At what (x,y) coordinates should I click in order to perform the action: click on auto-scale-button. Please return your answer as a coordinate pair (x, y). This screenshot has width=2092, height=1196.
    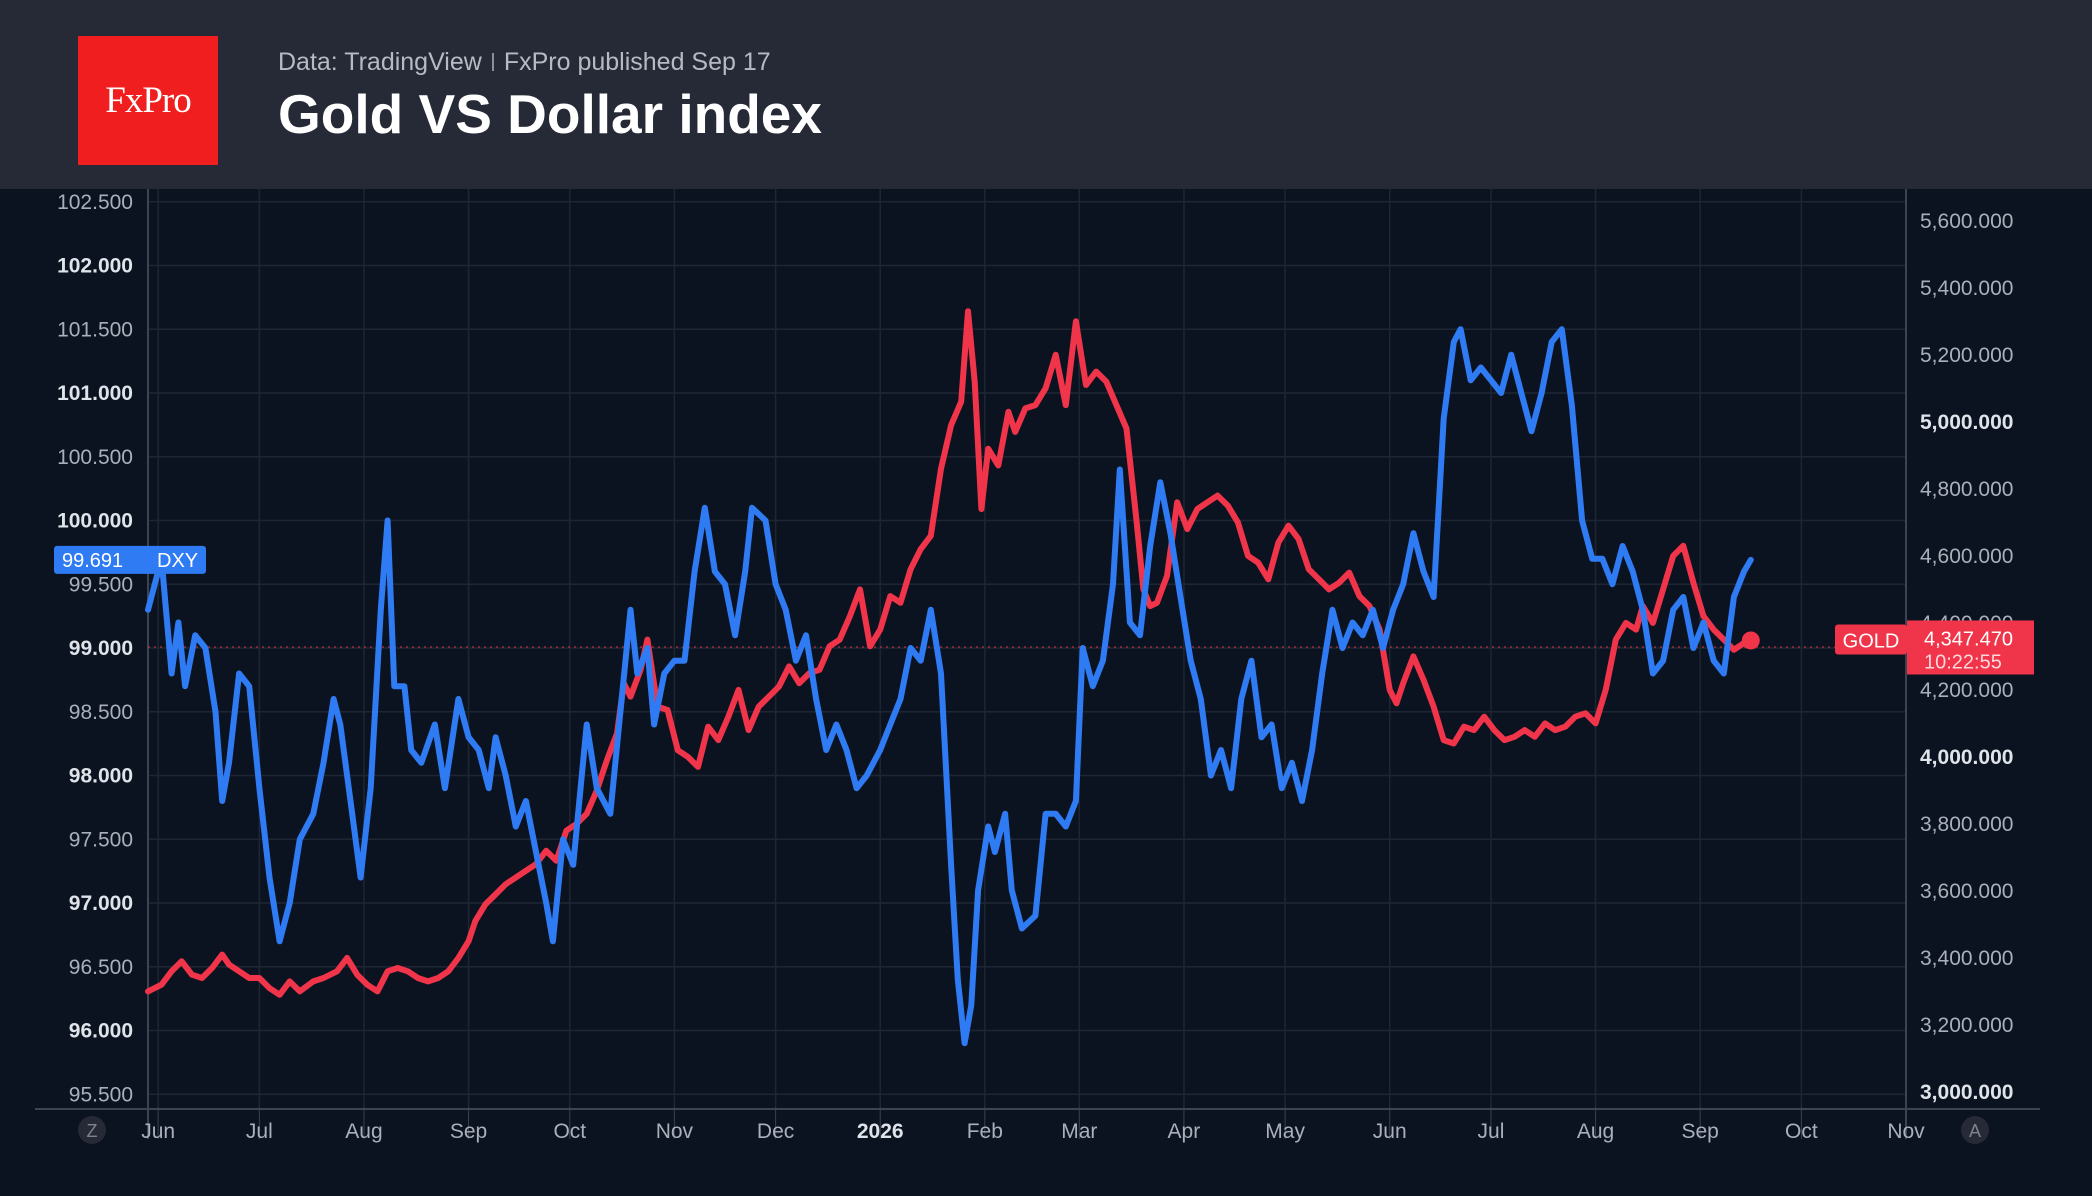
    Looking at the image, I should click on (1975, 1130).